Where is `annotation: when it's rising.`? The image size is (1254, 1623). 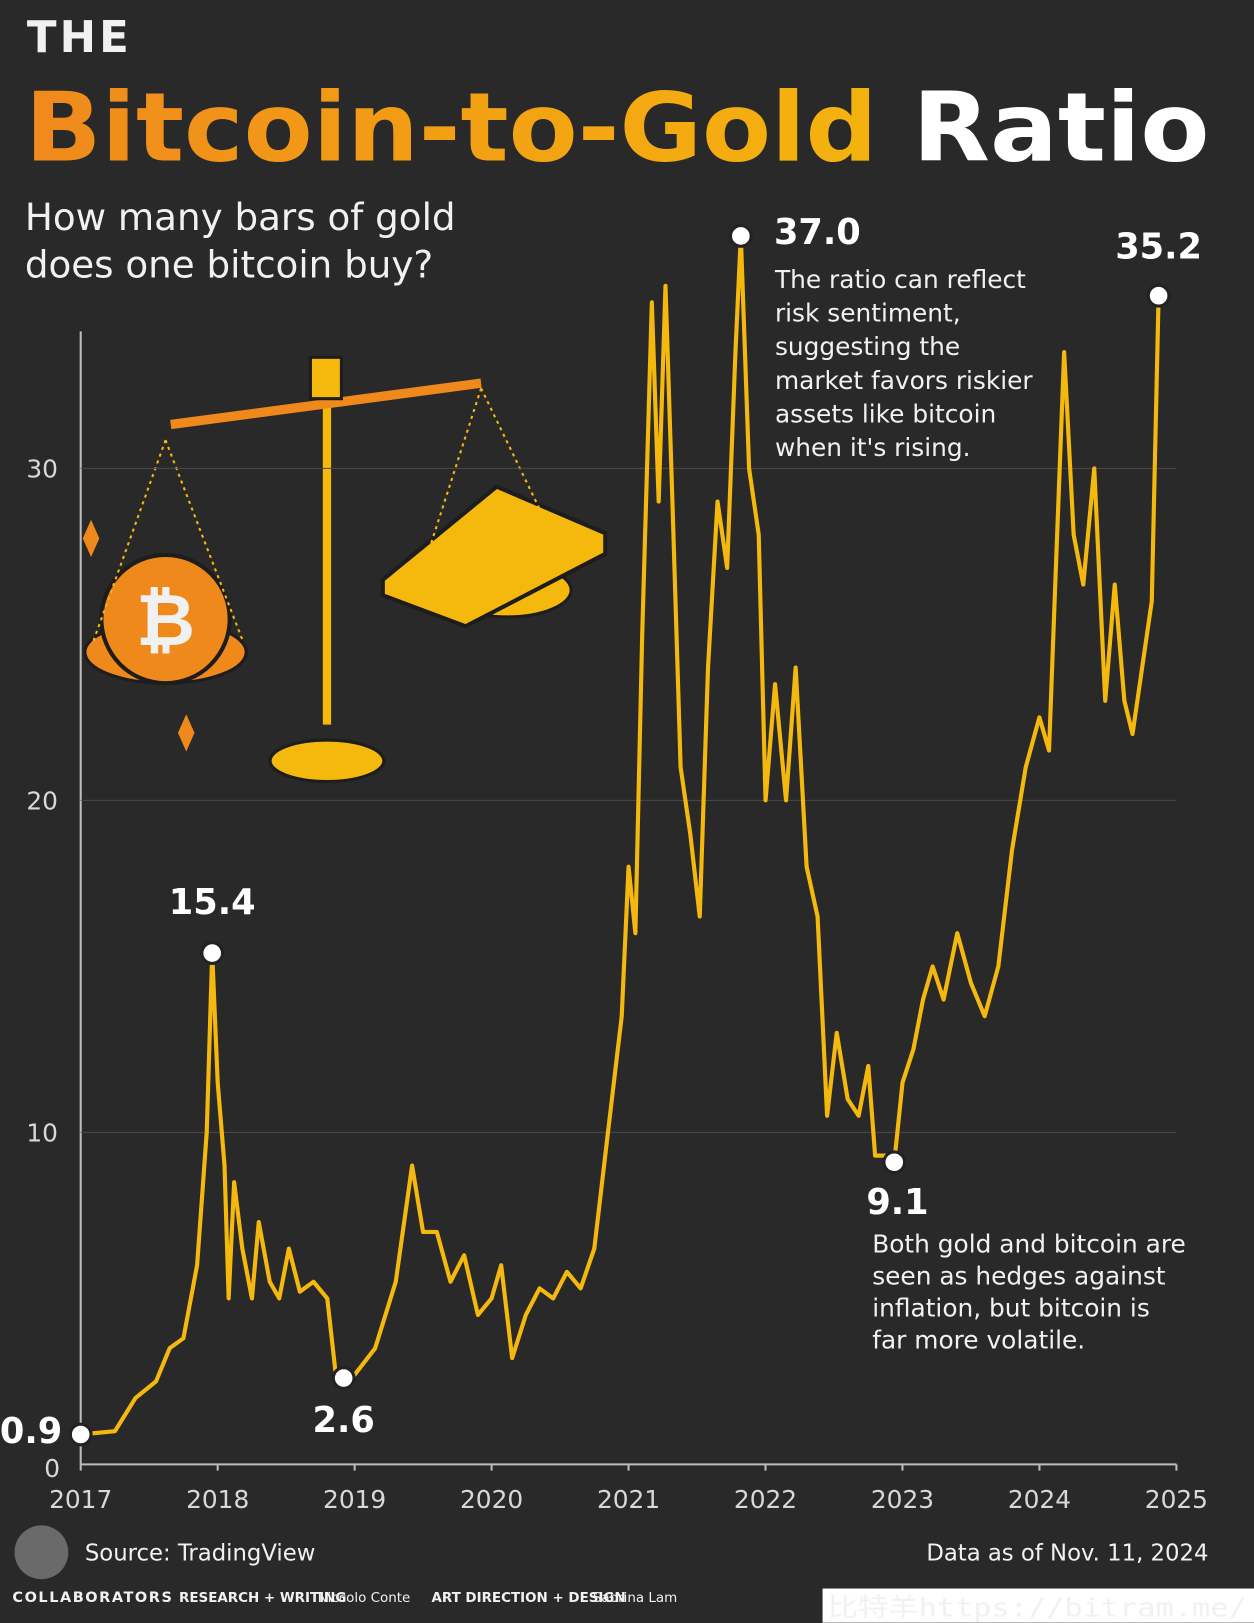
annotation: when it's rising. is located at coordinates (873, 447).